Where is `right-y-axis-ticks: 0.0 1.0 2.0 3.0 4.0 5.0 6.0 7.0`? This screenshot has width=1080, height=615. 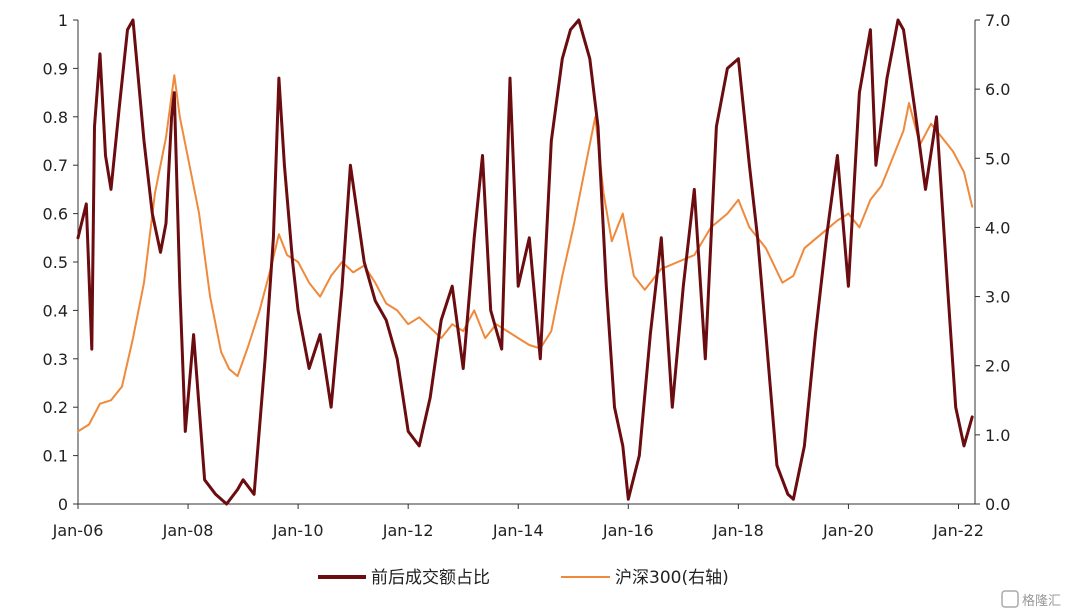
right-y-axis-ticks: 0.0 1.0 2.0 3.0 4.0 5.0 6.0 7.0 is located at coordinates (992, 262).